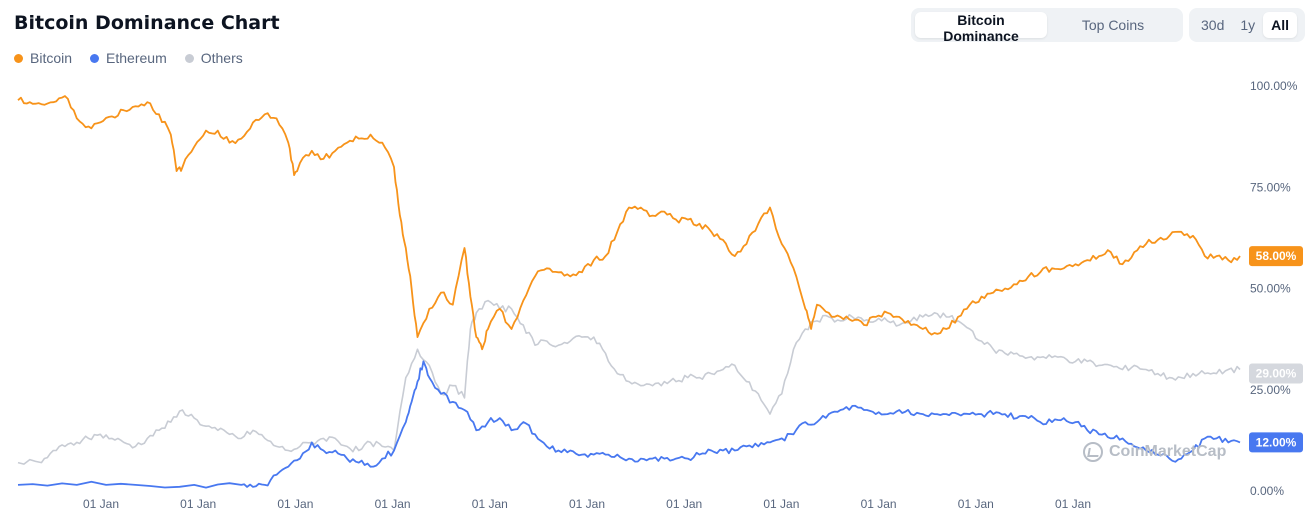 This screenshot has width=1312, height=522. I want to click on legend-item-ethereum: Ethereum, so click(128, 58).